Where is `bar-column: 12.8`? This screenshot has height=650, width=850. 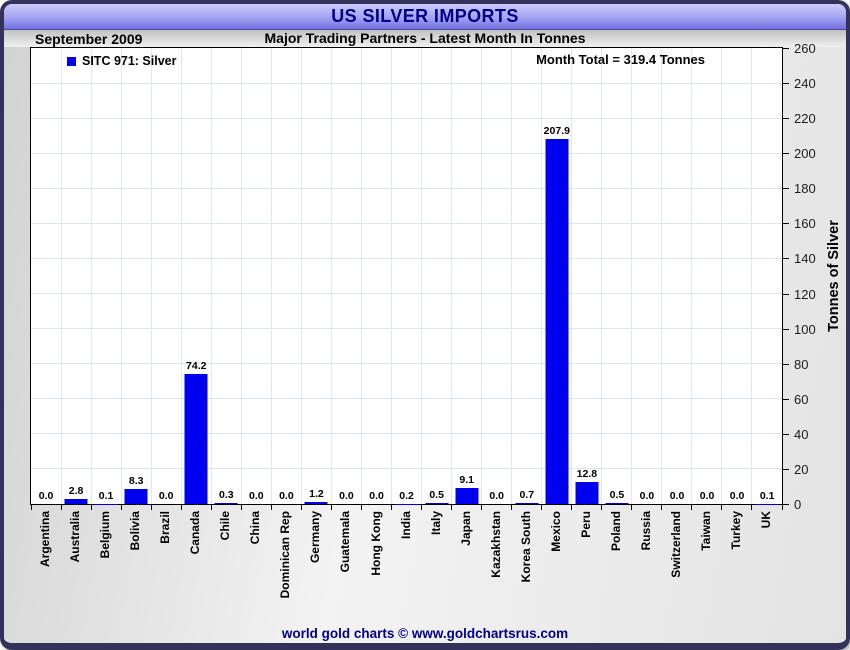 bar-column: 12.8 is located at coordinates (587, 276).